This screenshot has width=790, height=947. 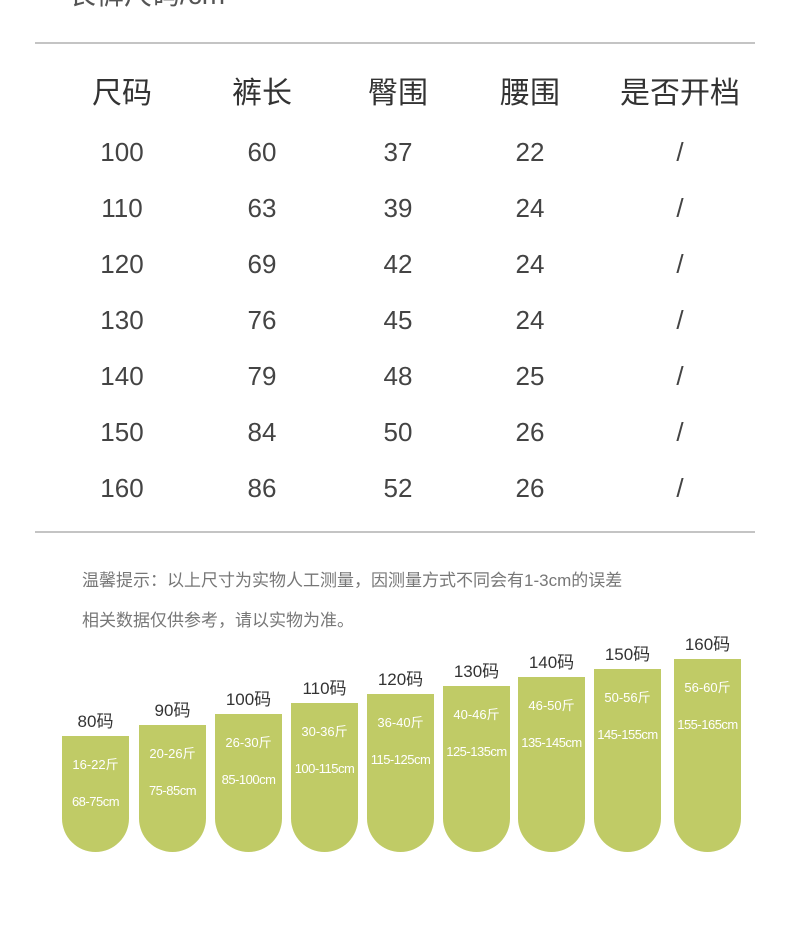 What do you see at coordinates (476, 671) in the screenshot?
I see `size-label: 130码` at bounding box center [476, 671].